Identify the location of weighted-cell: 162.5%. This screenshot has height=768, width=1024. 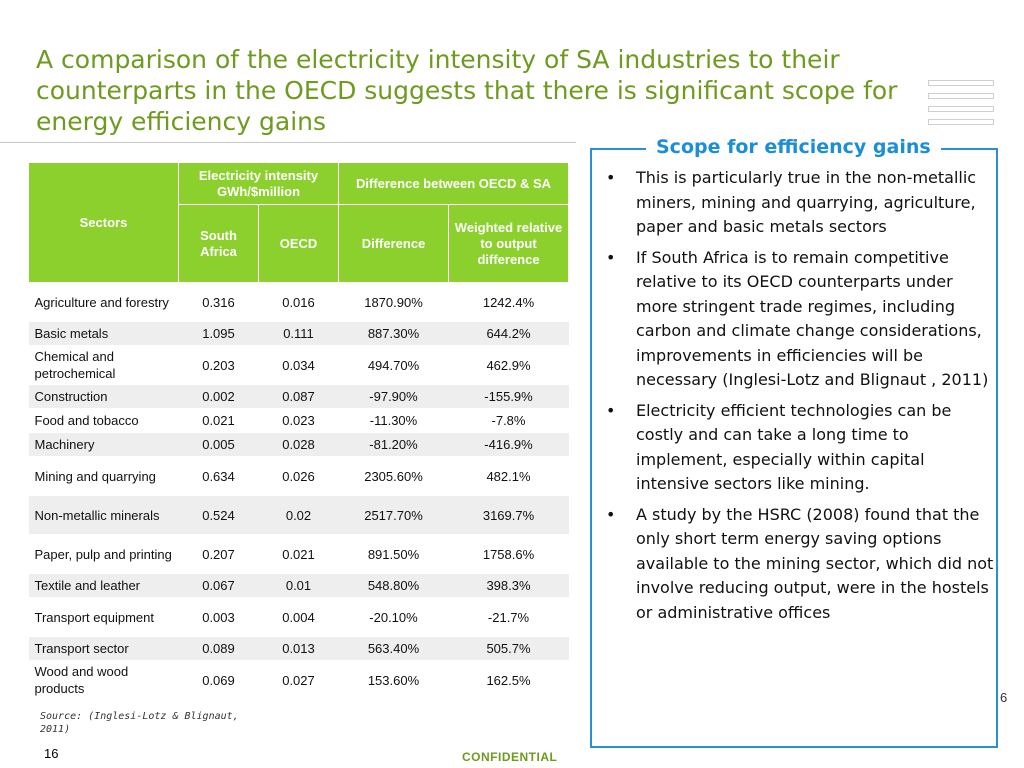
(508, 680).